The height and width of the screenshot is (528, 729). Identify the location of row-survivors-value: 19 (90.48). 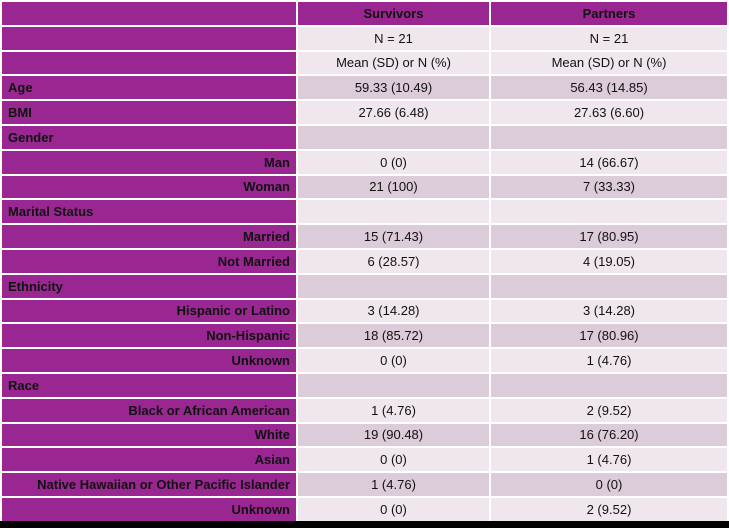
(393, 435).